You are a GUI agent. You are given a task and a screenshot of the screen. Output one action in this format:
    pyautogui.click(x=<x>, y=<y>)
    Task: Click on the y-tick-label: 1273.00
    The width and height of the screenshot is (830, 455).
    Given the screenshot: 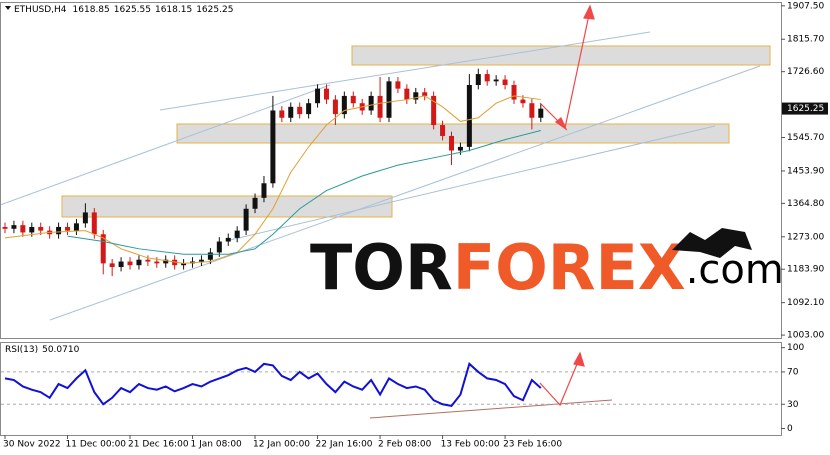 What is the action you would take?
    pyautogui.click(x=805, y=237)
    